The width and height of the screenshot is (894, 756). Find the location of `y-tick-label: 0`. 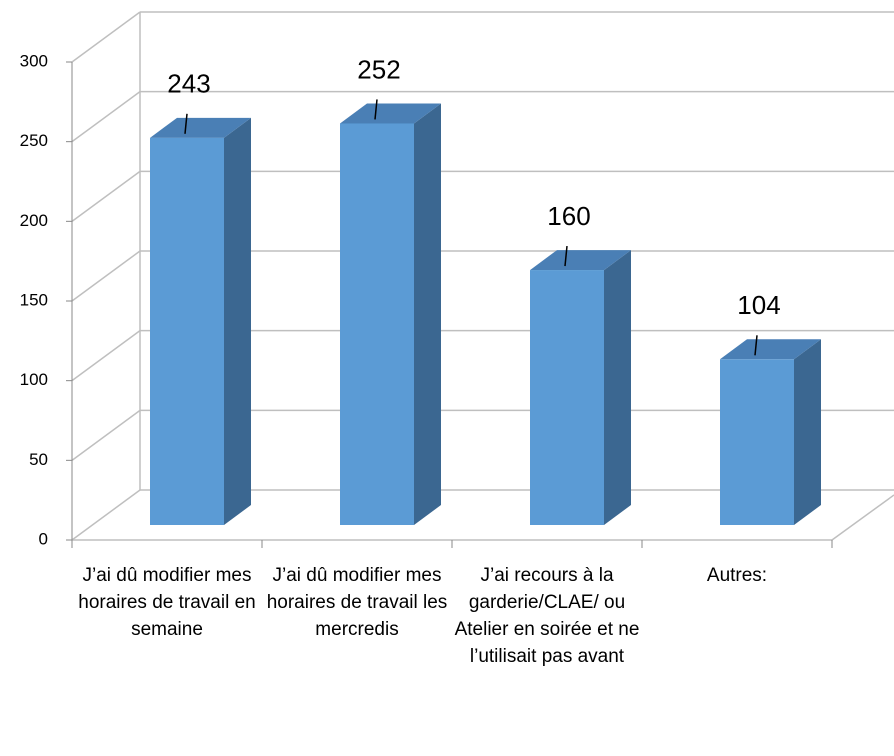

y-tick-label: 0 is located at coordinates (43, 538).